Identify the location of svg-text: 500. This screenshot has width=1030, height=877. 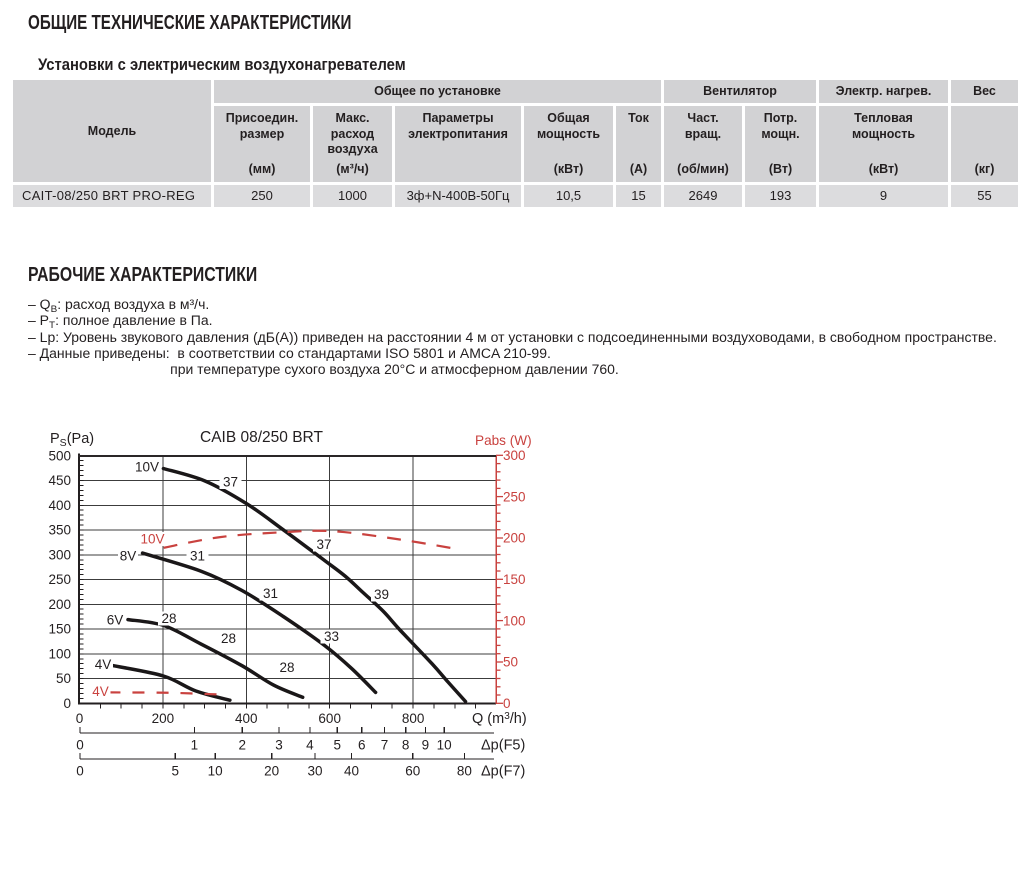
(59, 456).